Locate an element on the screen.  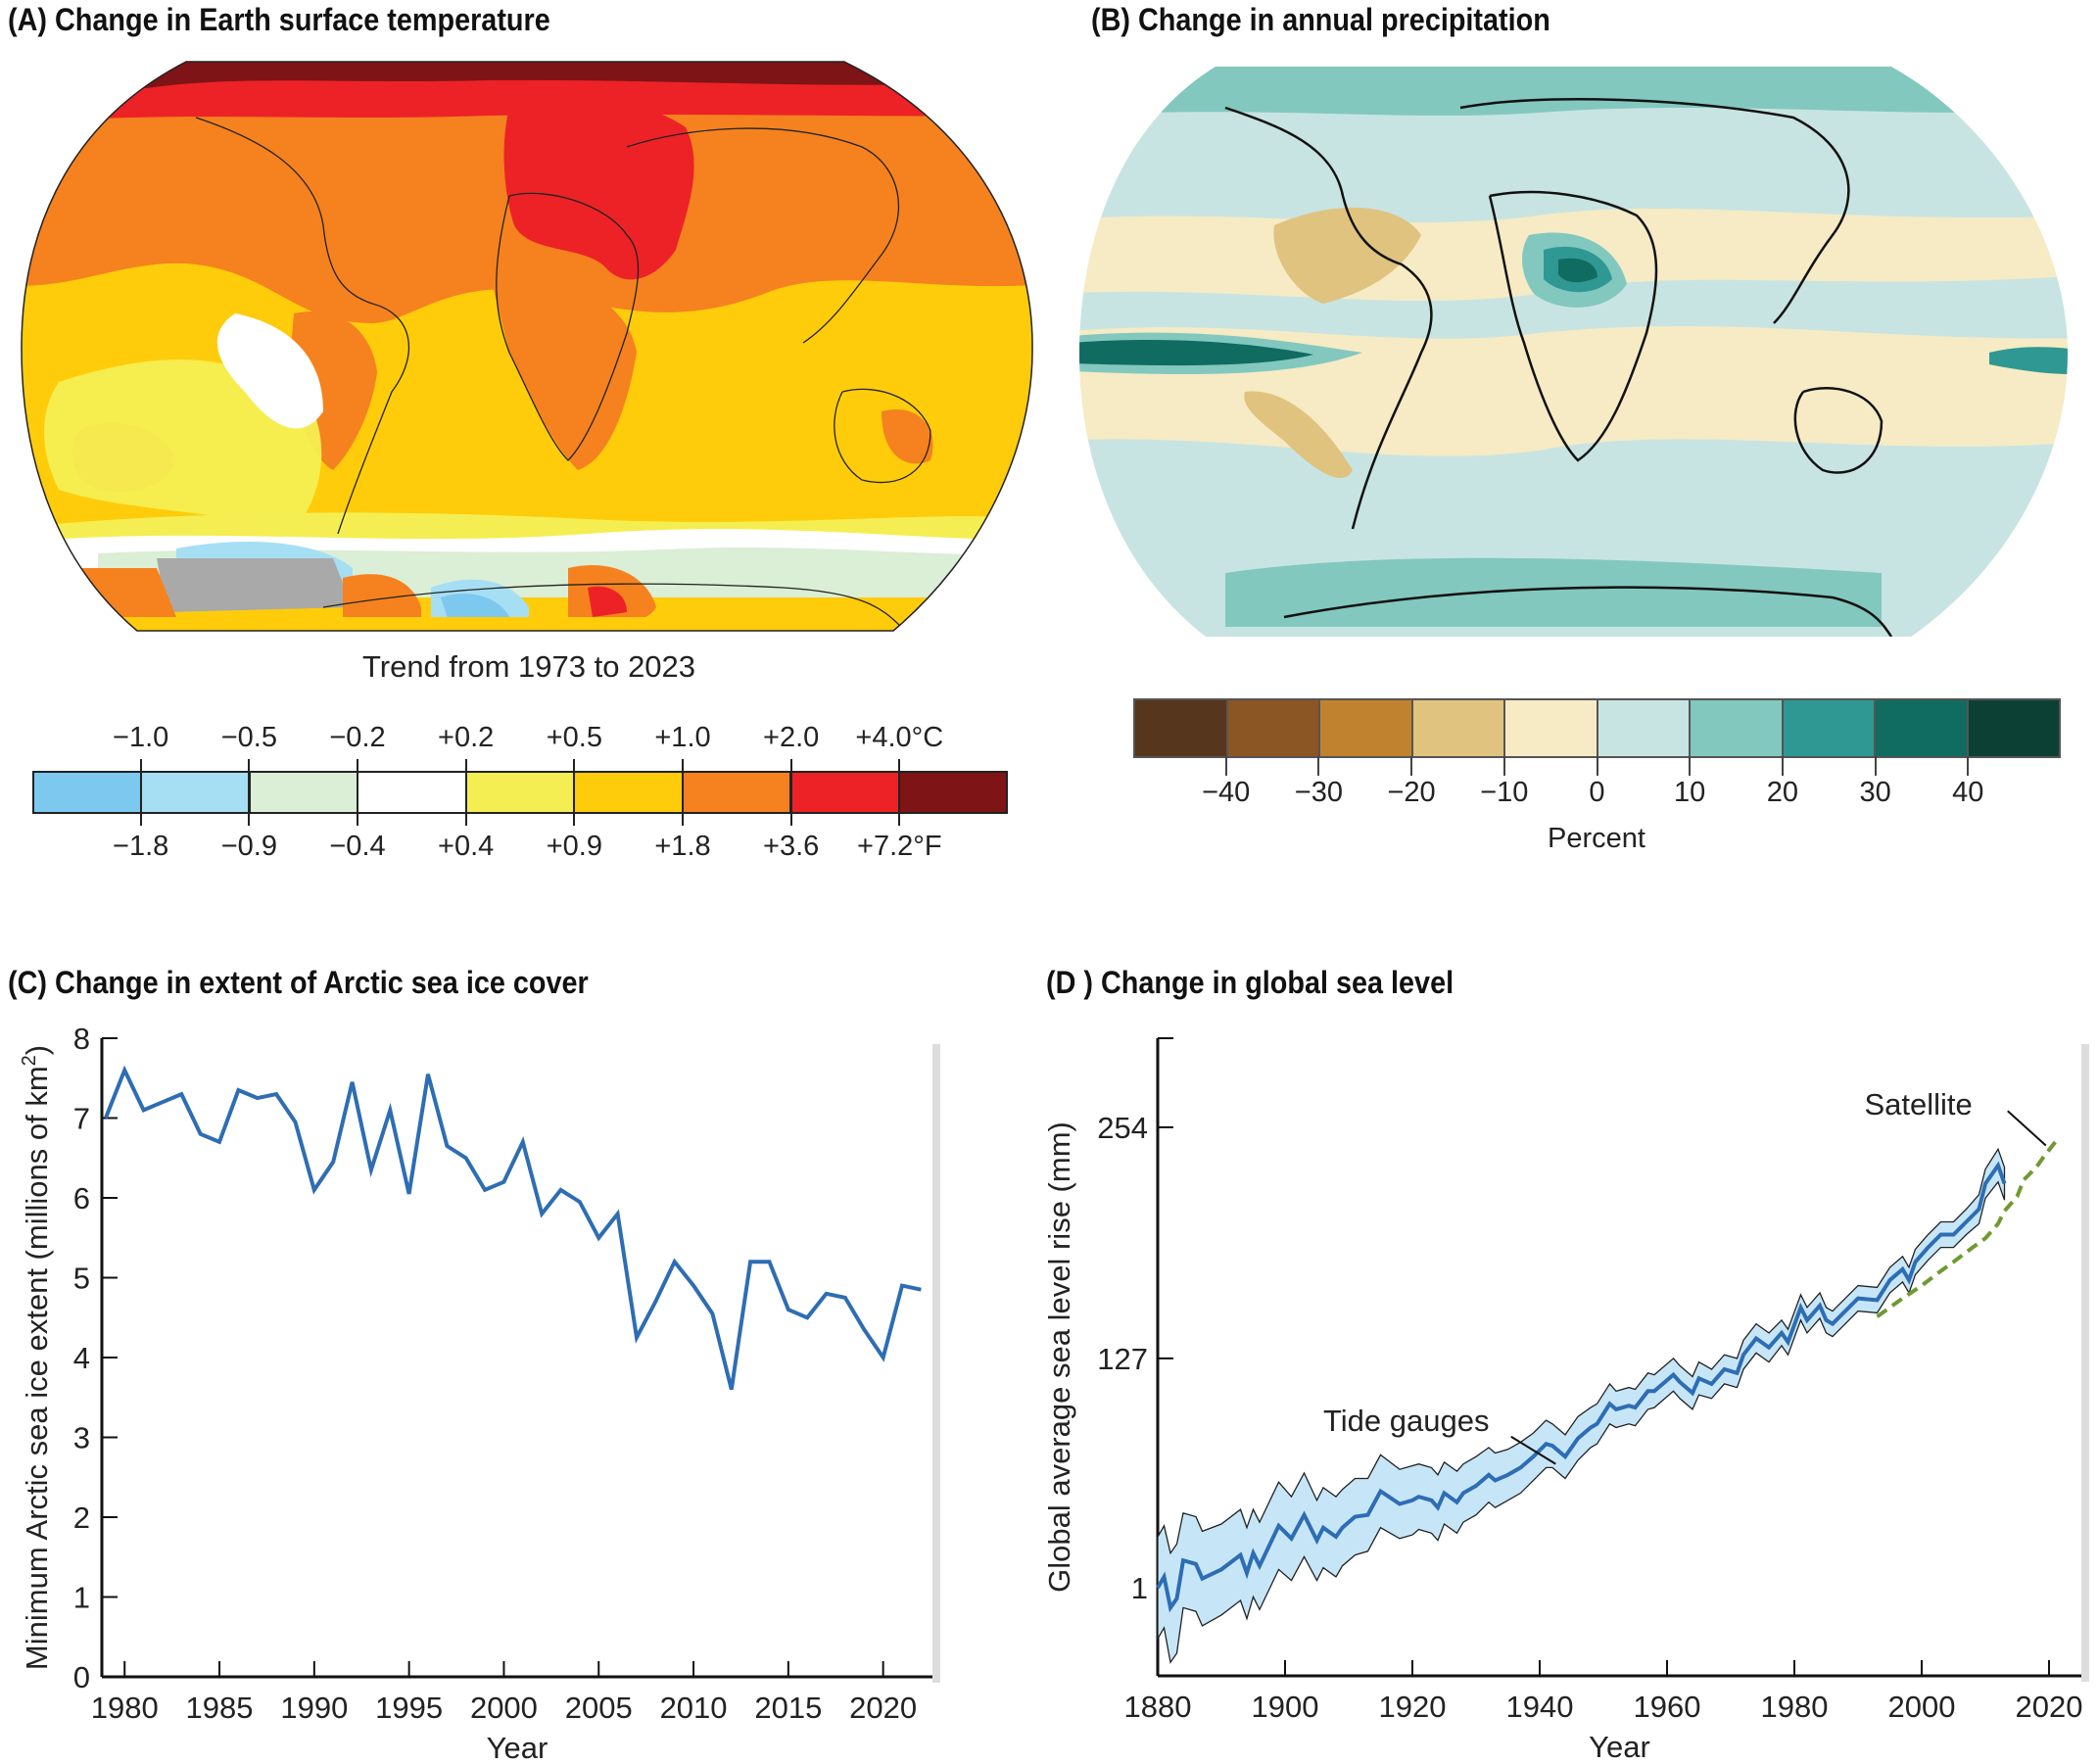
y-tick-label: 5 is located at coordinates (81, 1279).